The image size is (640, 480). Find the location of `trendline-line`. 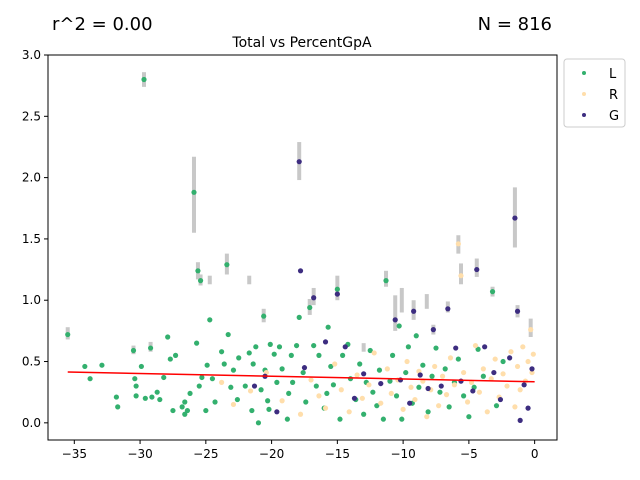

trendline-line is located at coordinates (301, 377).